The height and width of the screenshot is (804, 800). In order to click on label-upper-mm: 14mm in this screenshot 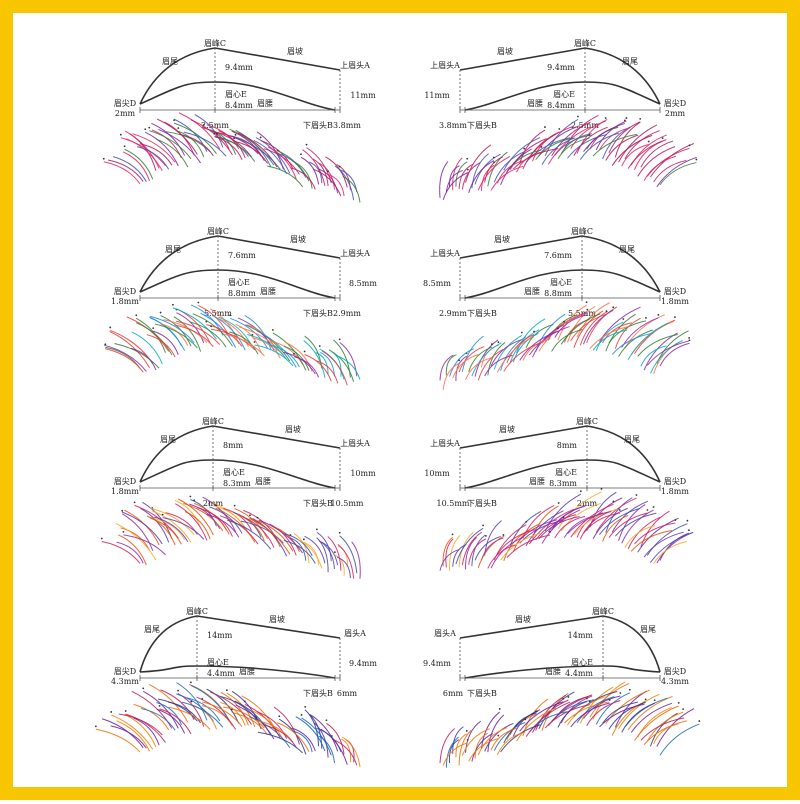, I will do `click(581, 635)`.